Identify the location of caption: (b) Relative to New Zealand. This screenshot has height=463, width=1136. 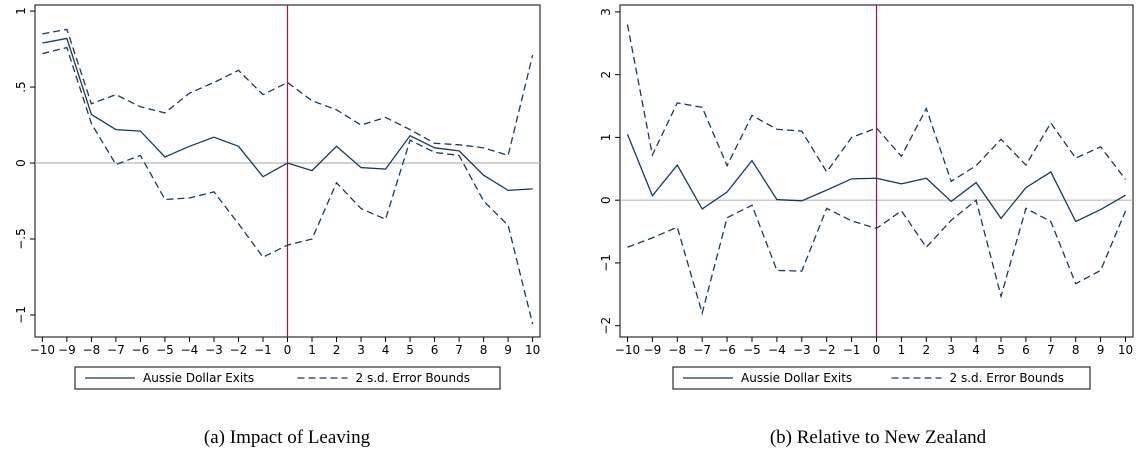
(878, 437).